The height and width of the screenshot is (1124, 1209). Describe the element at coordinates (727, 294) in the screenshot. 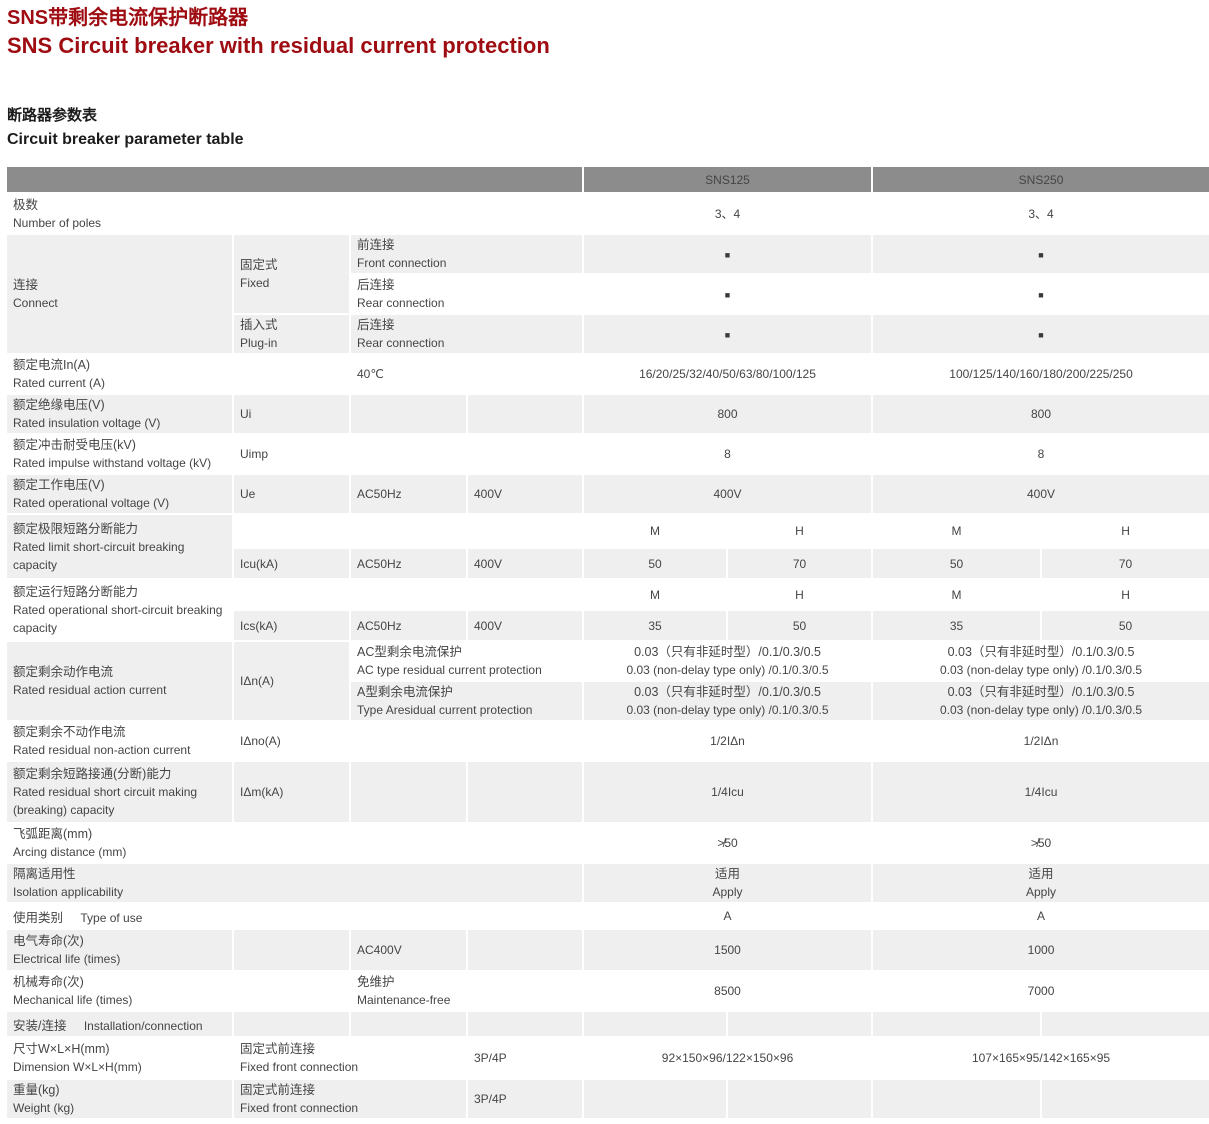

I see `connect-rear-fixed-value-sns125: ■` at that location.